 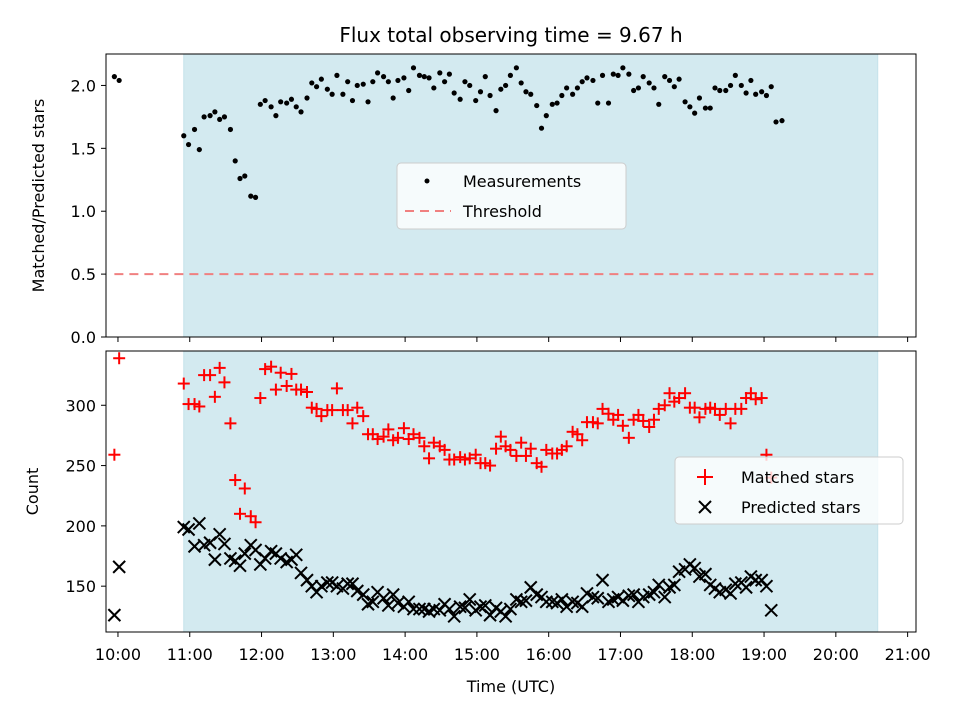 I want to click on x-tick-label: 16:00, so click(x=549, y=654).